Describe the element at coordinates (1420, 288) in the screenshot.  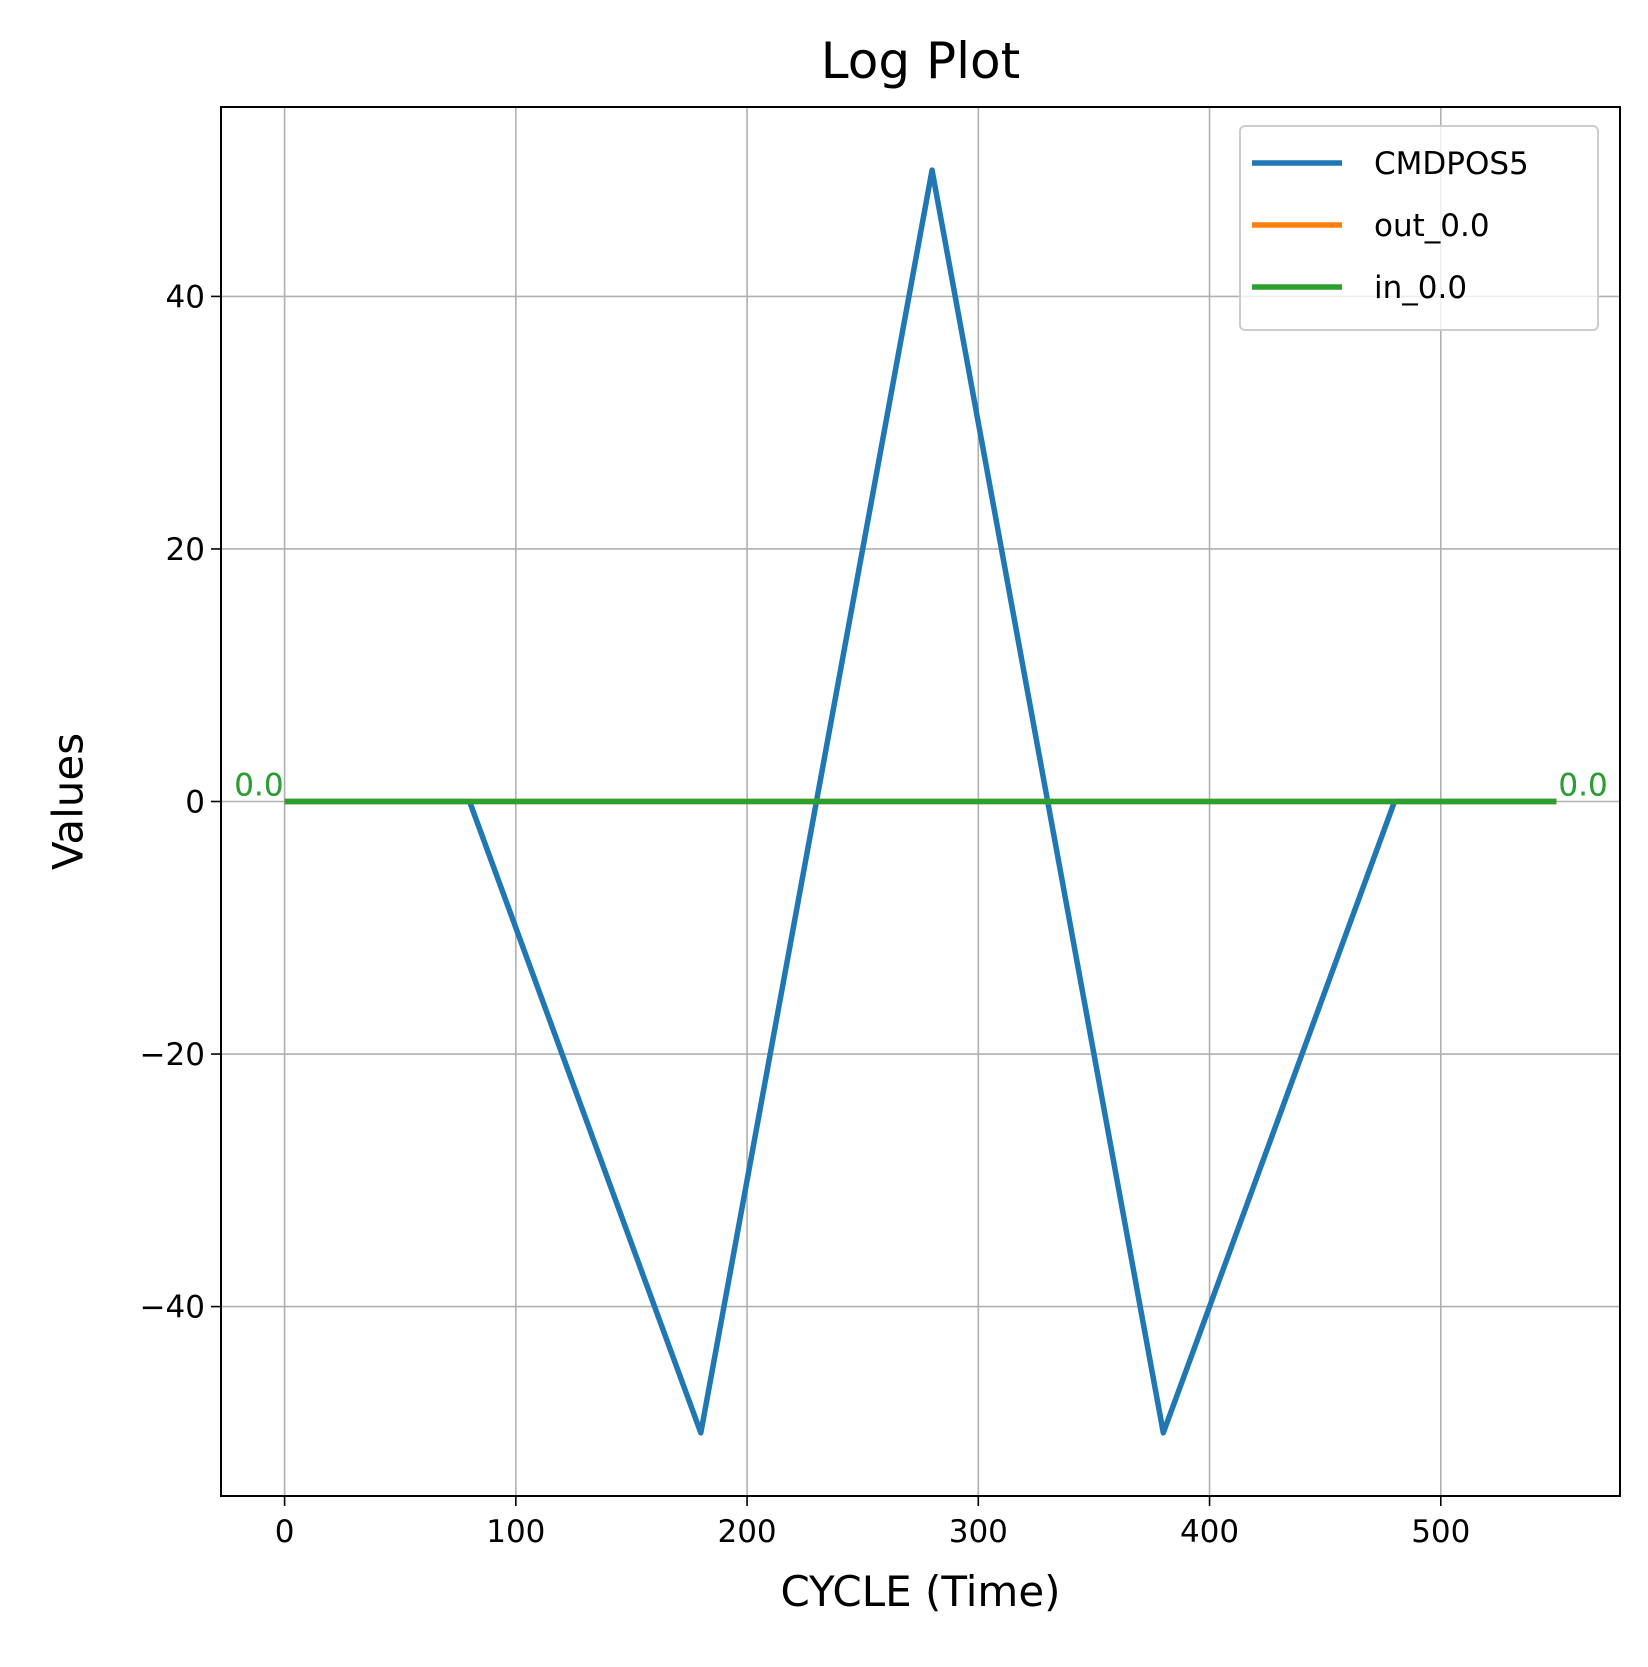
I see `legend-label: in_0.0` at that location.